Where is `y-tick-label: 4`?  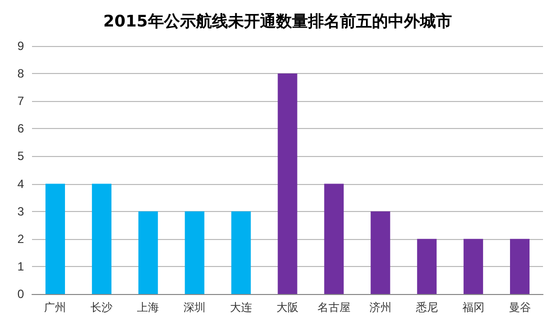 y-tick-label: 4 is located at coordinates (20, 183).